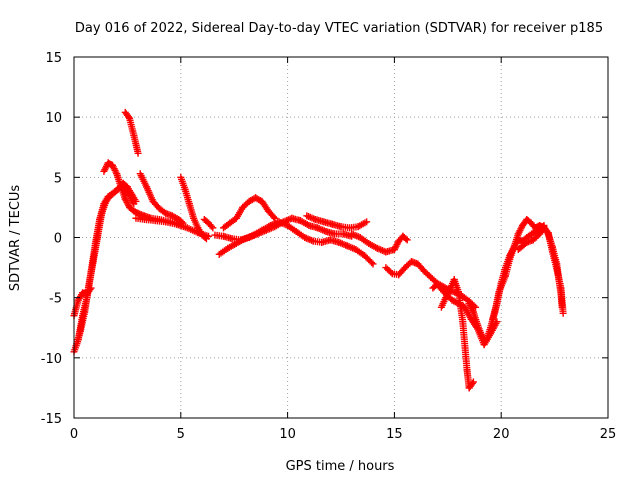 Image resolution: width=640 pixels, height=480 pixels. Describe the element at coordinates (608, 434) in the screenshot. I see `x-tick-label: 25` at that location.